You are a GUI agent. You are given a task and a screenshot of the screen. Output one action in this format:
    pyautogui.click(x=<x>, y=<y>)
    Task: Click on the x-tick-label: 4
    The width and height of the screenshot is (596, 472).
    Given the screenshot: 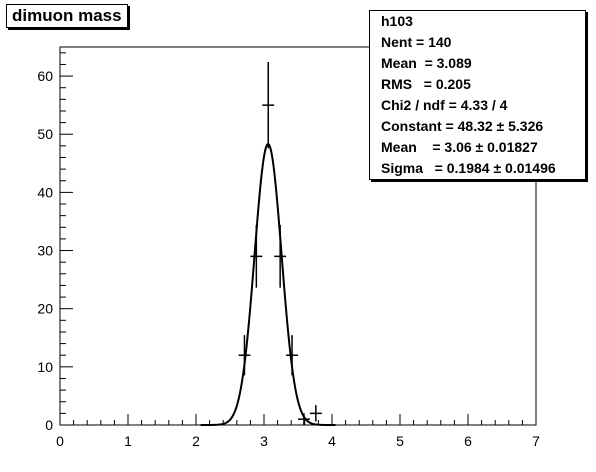 What is the action you would take?
    pyautogui.click(x=332, y=441)
    